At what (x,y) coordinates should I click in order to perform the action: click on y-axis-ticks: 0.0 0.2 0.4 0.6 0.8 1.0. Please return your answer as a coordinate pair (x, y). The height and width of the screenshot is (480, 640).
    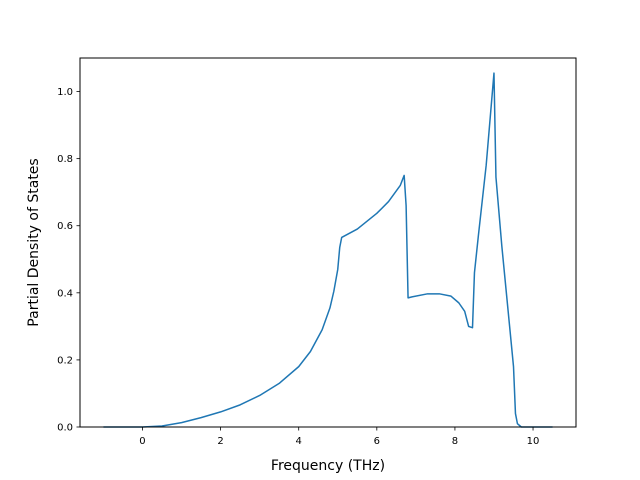
    Looking at the image, I should click on (68, 260).